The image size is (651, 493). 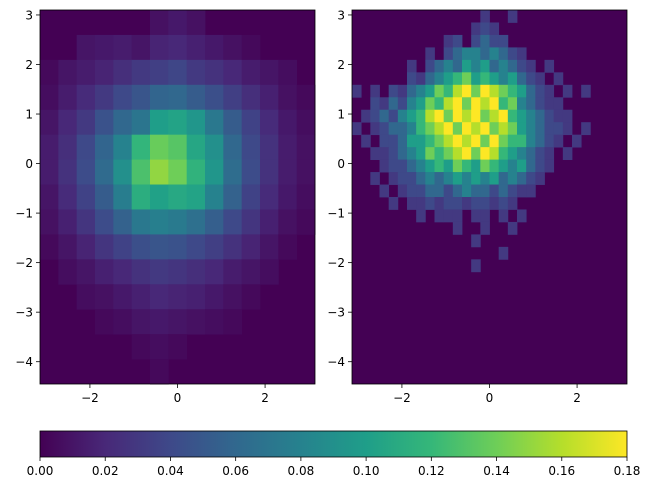 What do you see at coordinates (333, 444) in the screenshot?
I see `colorbar-gradient` at bounding box center [333, 444].